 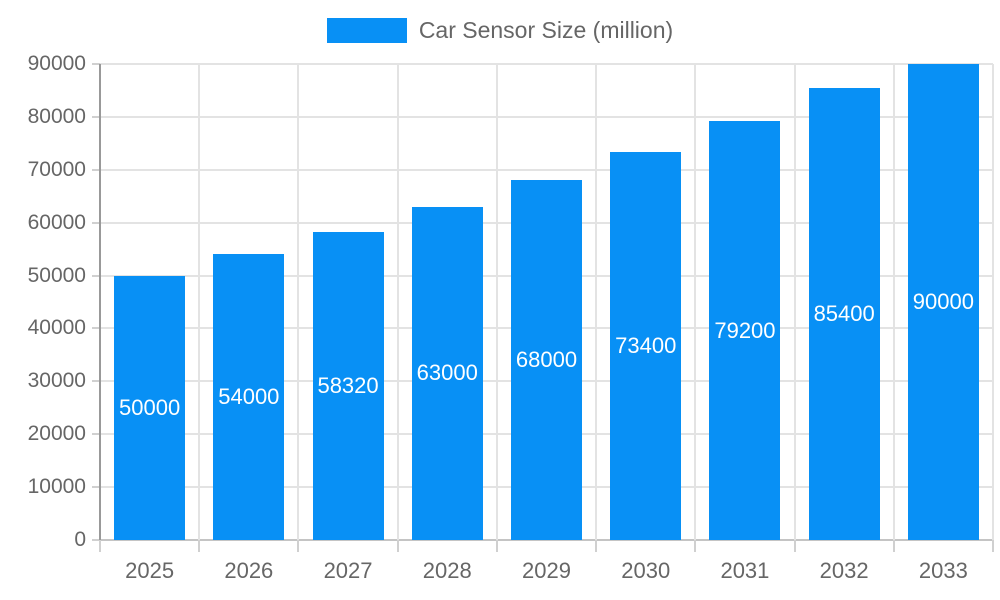 I want to click on x-axis-tick-label: 2031, so click(x=745, y=570).